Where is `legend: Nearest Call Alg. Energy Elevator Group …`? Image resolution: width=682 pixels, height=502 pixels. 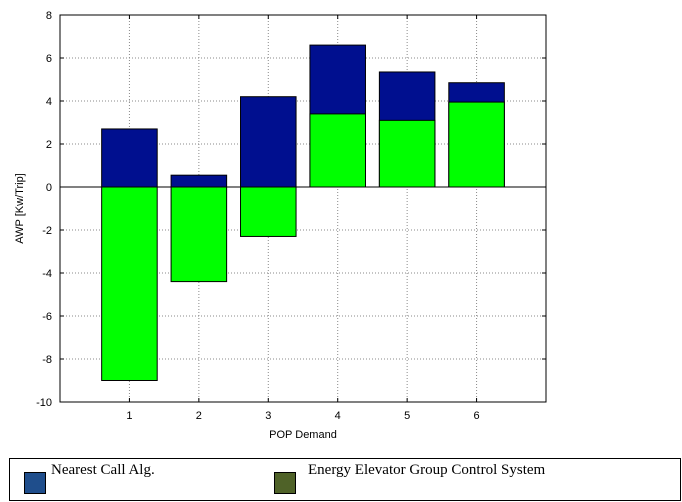 legend: Nearest Call Alg. Energy Elevator Group … is located at coordinates (345, 479).